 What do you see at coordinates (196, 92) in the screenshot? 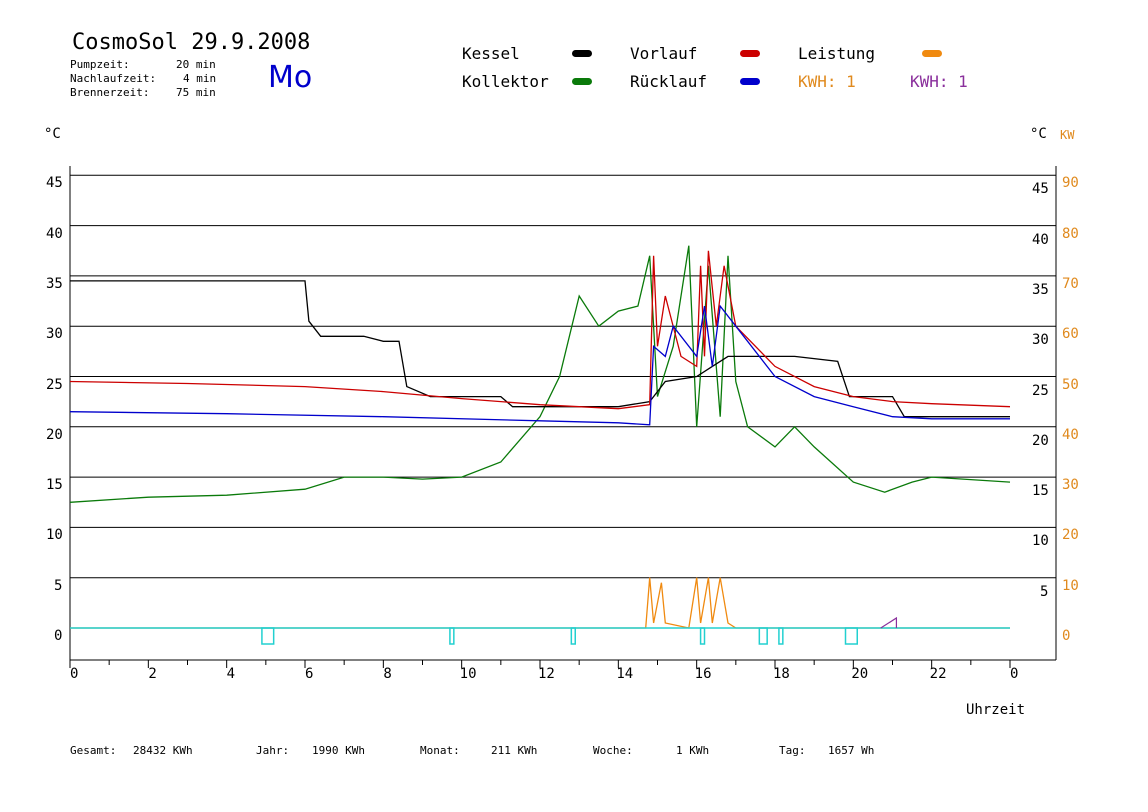
I see `brennerzeit-value: 75 min` at bounding box center [196, 92].